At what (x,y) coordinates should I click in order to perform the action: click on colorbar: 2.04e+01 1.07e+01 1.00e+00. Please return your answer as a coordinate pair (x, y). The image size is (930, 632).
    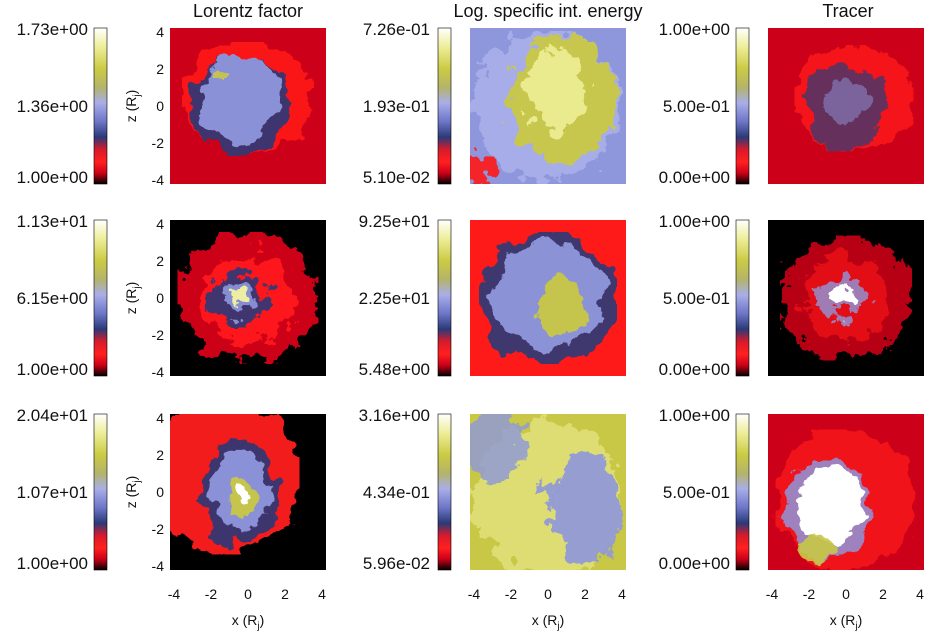
    Looking at the image, I should click on (62, 489).